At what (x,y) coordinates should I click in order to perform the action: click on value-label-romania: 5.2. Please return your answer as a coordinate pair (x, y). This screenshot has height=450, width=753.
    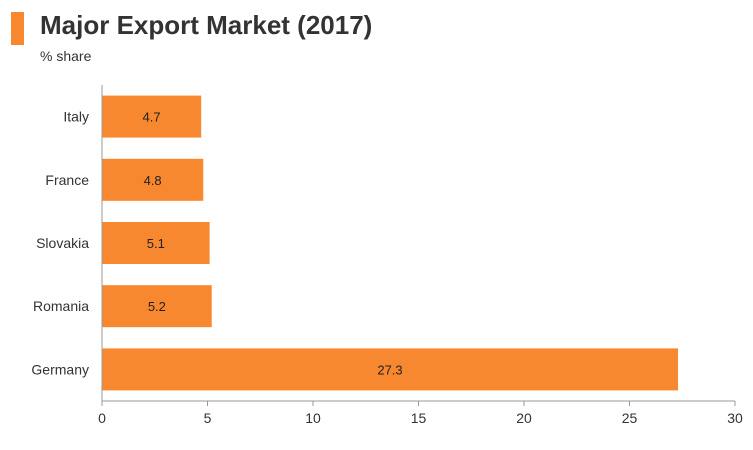
    Looking at the image, I should click on (157, 306).